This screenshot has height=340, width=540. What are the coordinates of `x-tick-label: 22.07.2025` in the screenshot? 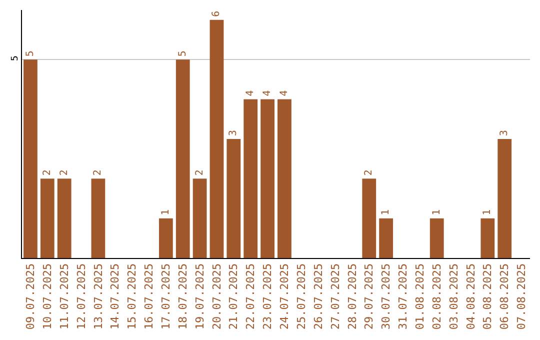 It's located at (251, 296).